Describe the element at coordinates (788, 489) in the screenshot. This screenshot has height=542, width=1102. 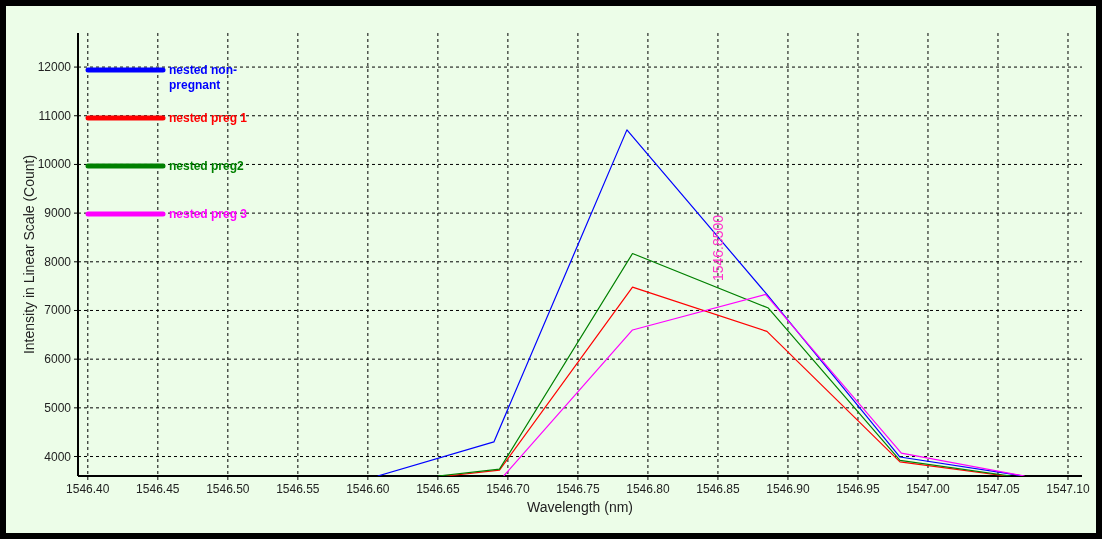
I see `x-tick-label: 1546.90` at that location.